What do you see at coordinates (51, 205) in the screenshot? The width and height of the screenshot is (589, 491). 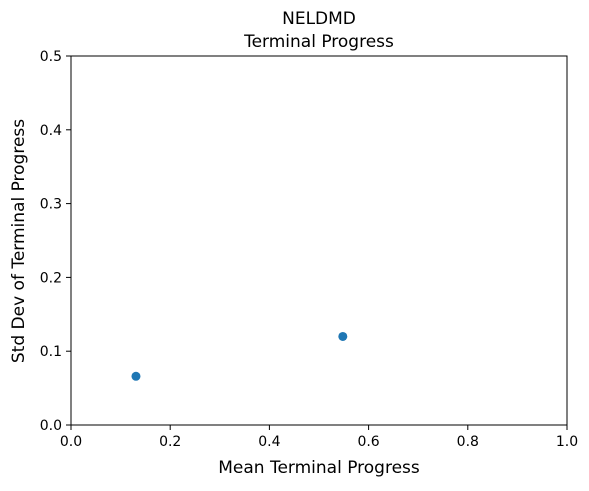 I see `y-tick-label: 0.3` at bounding box center [51, 205].